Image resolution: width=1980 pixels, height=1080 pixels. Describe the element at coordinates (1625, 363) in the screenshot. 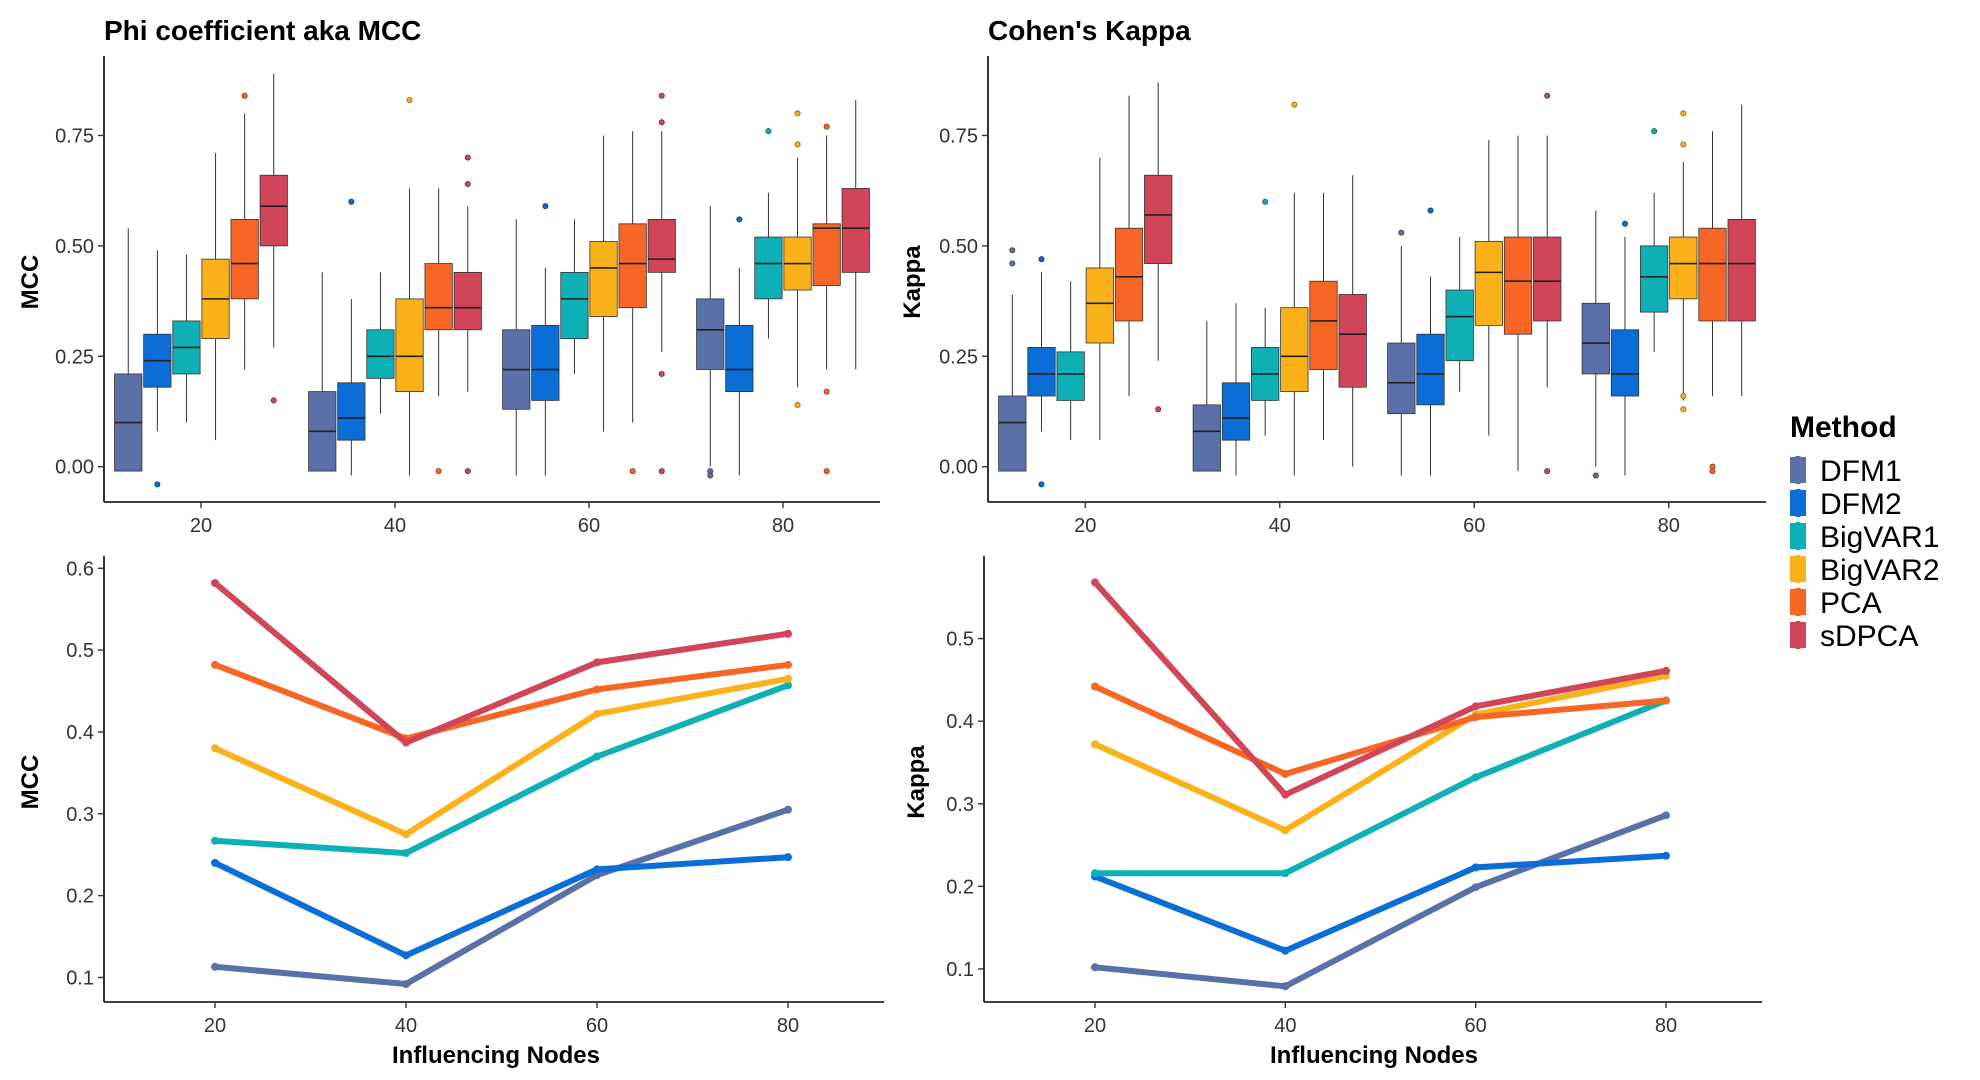

I see `kappa-box-dfm2-80-box` at that location.